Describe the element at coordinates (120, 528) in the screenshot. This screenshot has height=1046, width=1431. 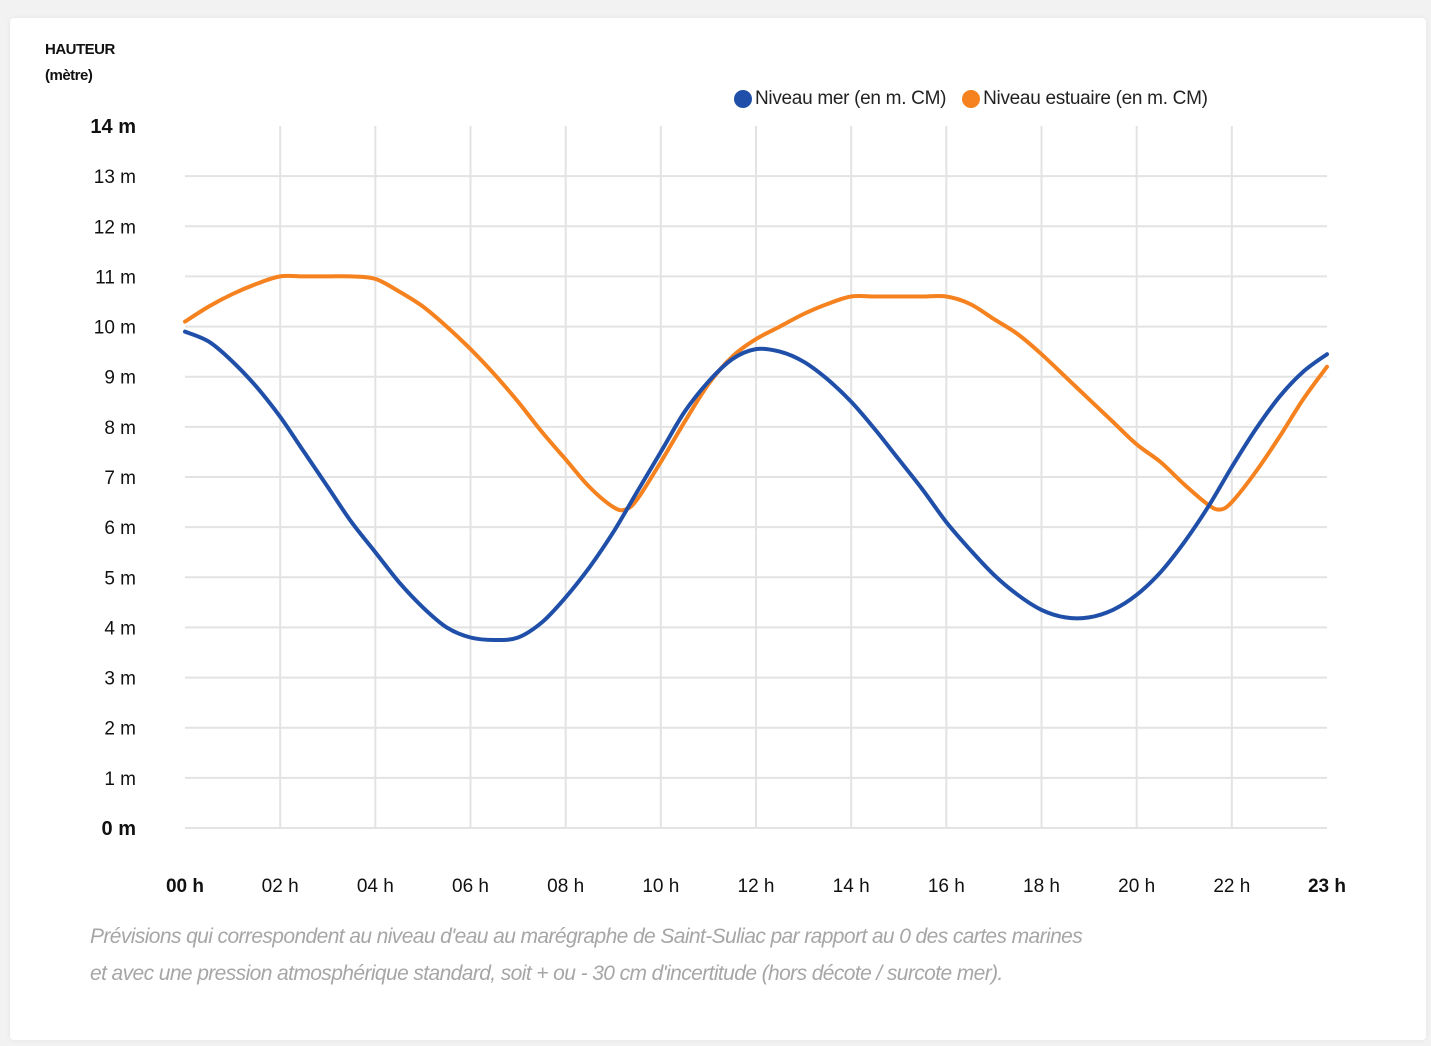
I see `y-tick-label: 6 m` at that location.